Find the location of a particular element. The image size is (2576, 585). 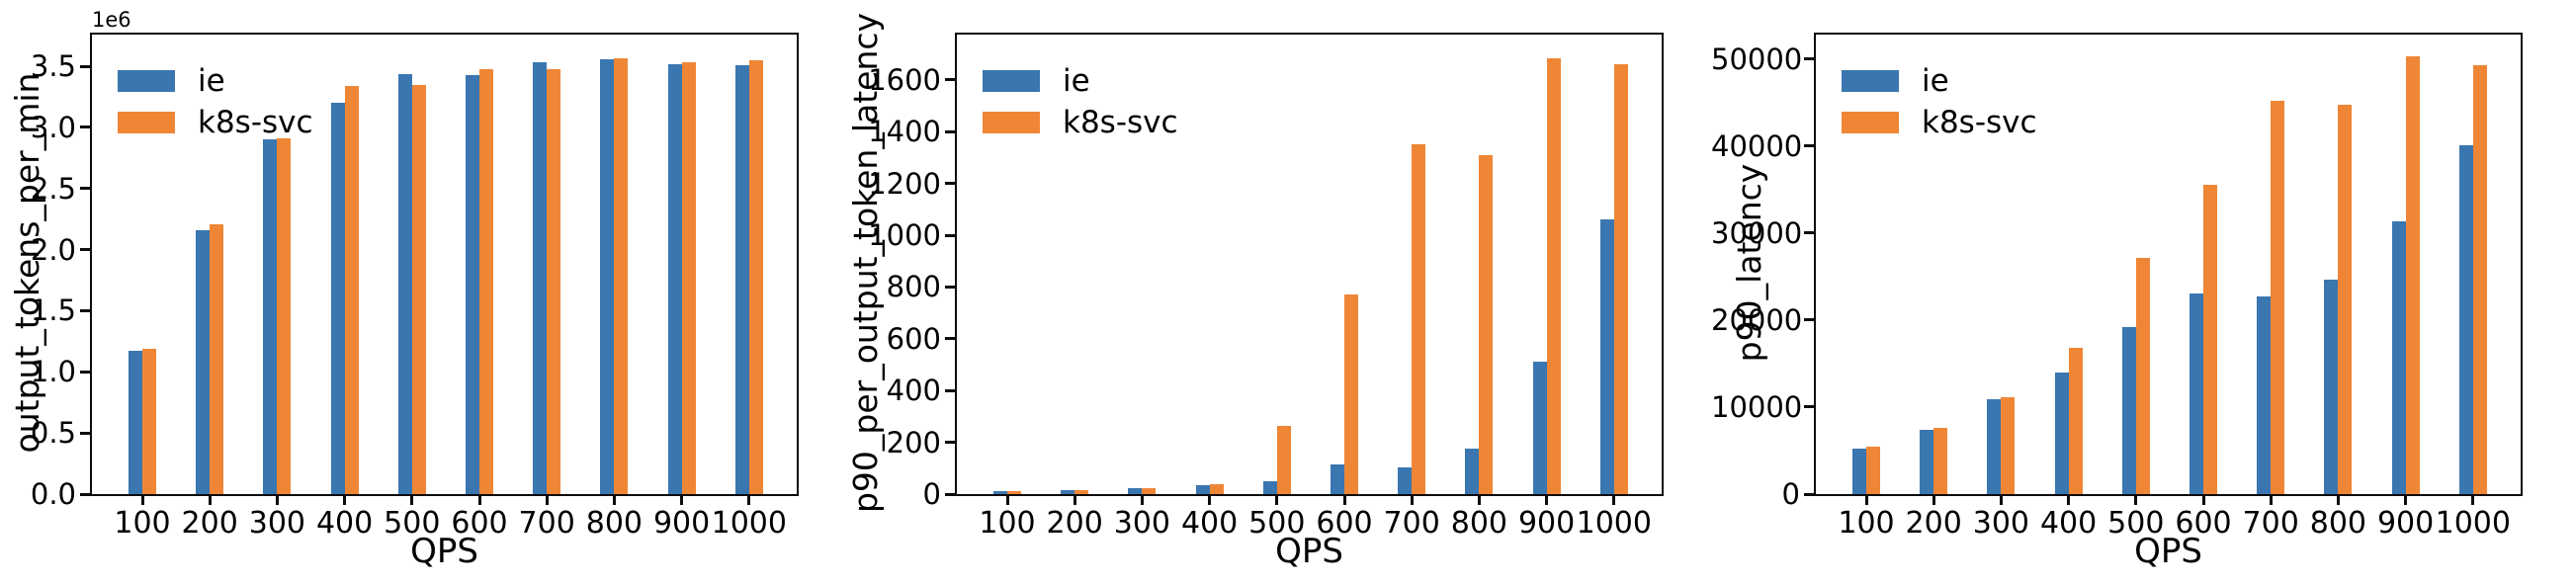

y-tick-label: 800 is located at coordinates (913, 287).